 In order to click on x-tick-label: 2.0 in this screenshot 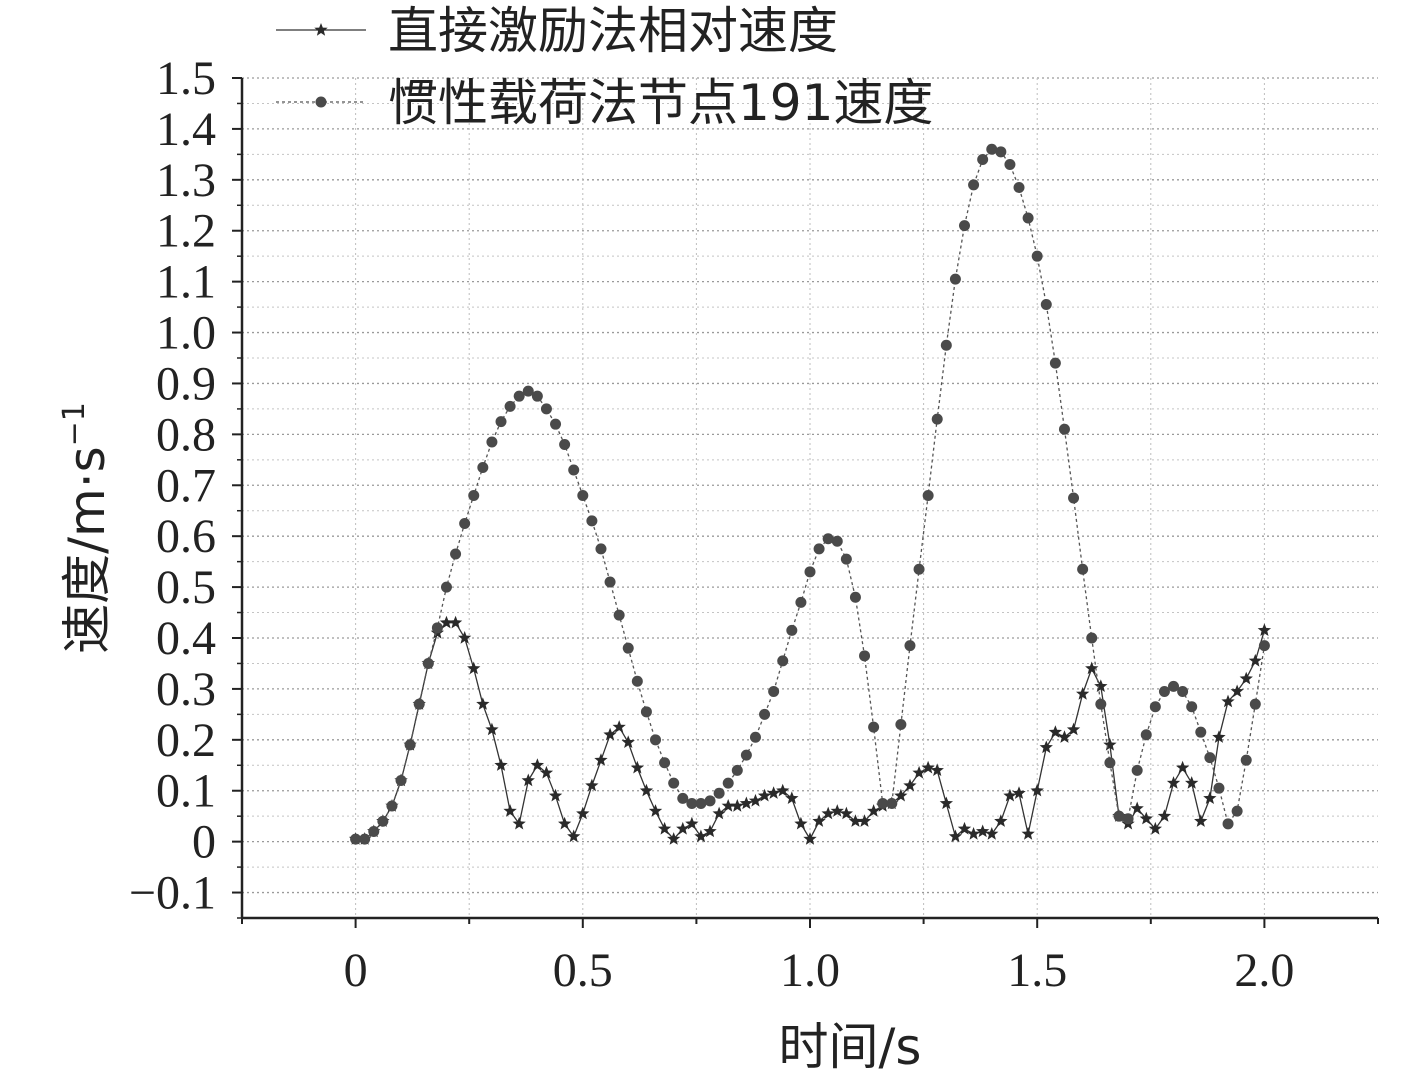, I will do `click(1264, 970)`.